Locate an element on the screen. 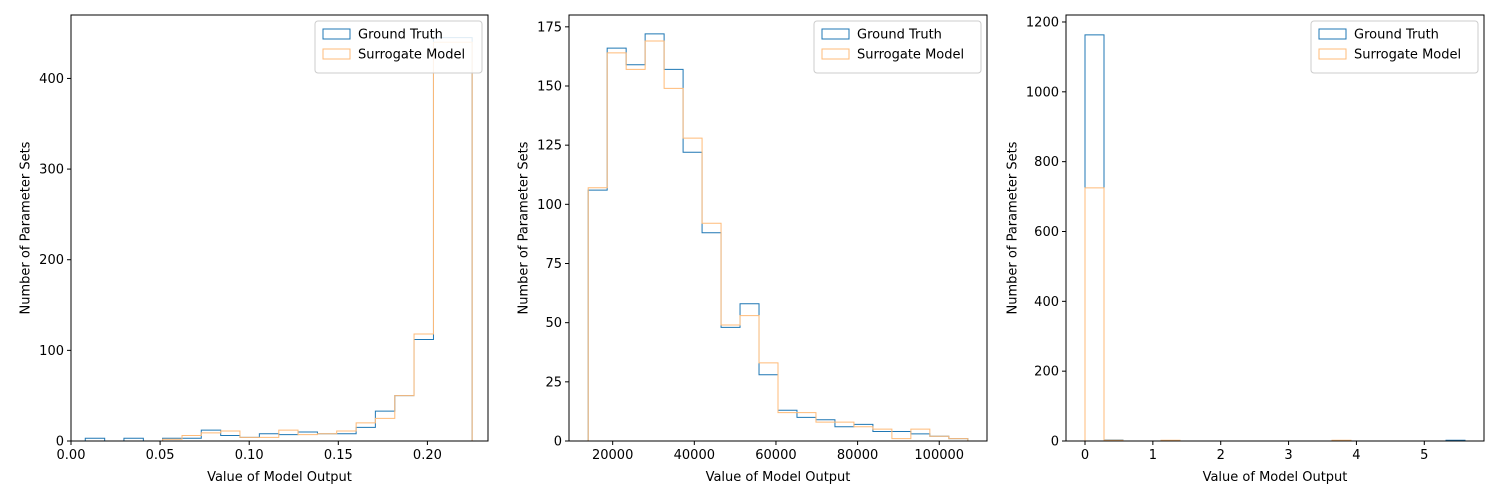 This screenshot has height=504, width=1500. y-tick-label: 25 is located at coordinates (553, 382).